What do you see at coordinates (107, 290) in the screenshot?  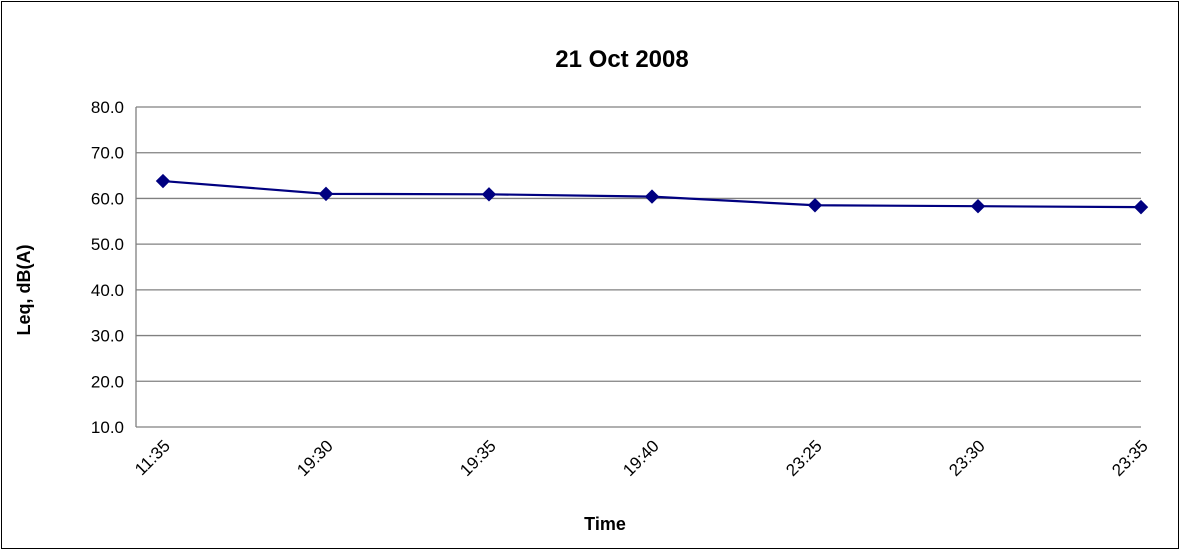 I see `y-tick-label: 40.0` at bounding box center [107, 290].